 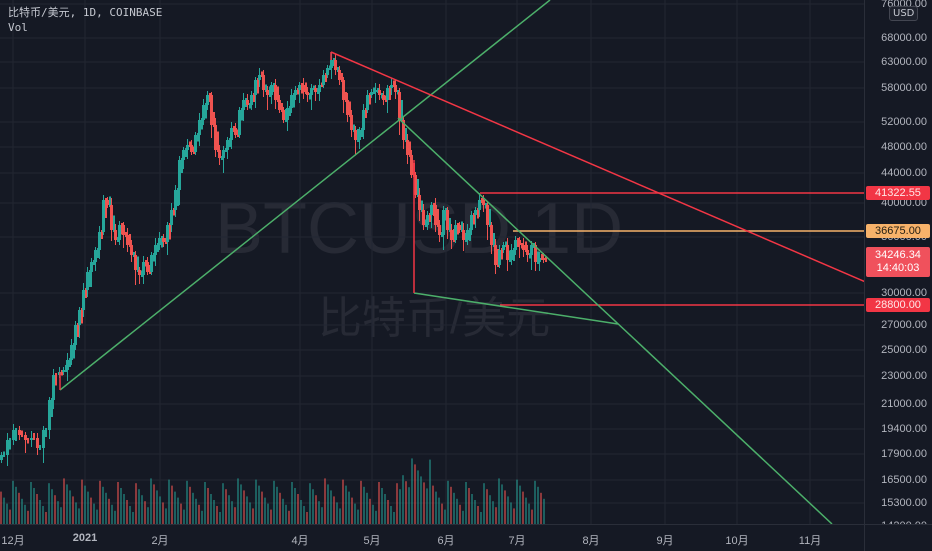 I want to click on time-tick-label: 2月, so click(x=160, y=541).